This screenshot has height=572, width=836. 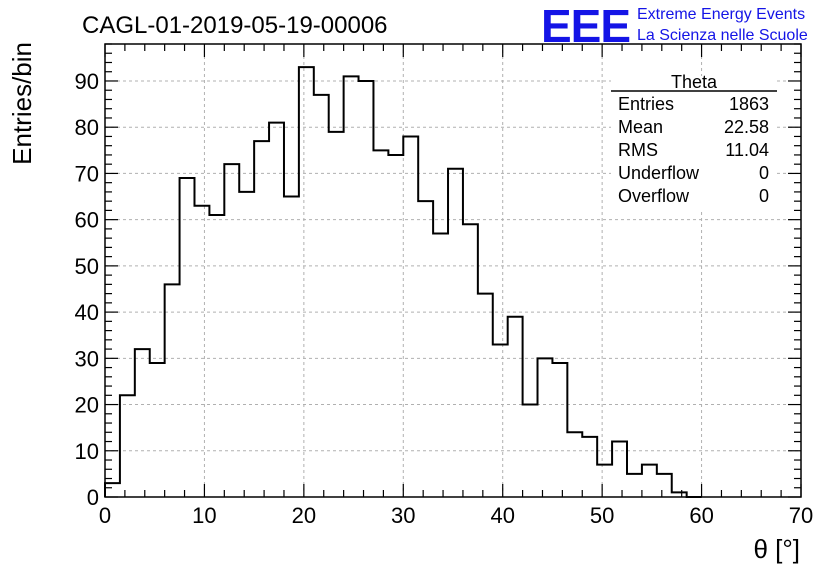 What do you see at coordinates (746, 127) in the screenshot?
I see `stats-row-value: 22.58` at bounding box center [746, 127].